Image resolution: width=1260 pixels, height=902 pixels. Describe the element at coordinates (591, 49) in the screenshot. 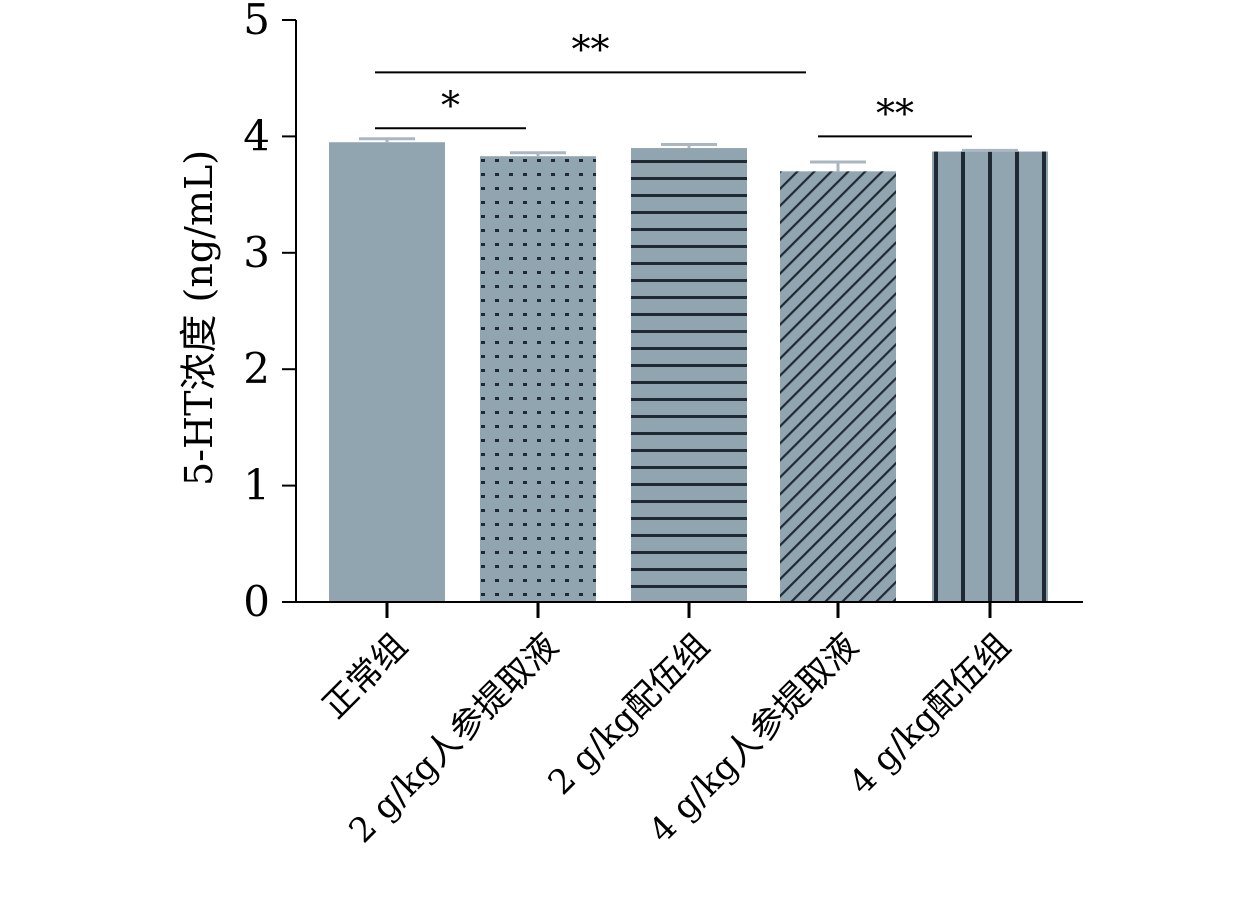

I see `significance-label-1: **` at that location.